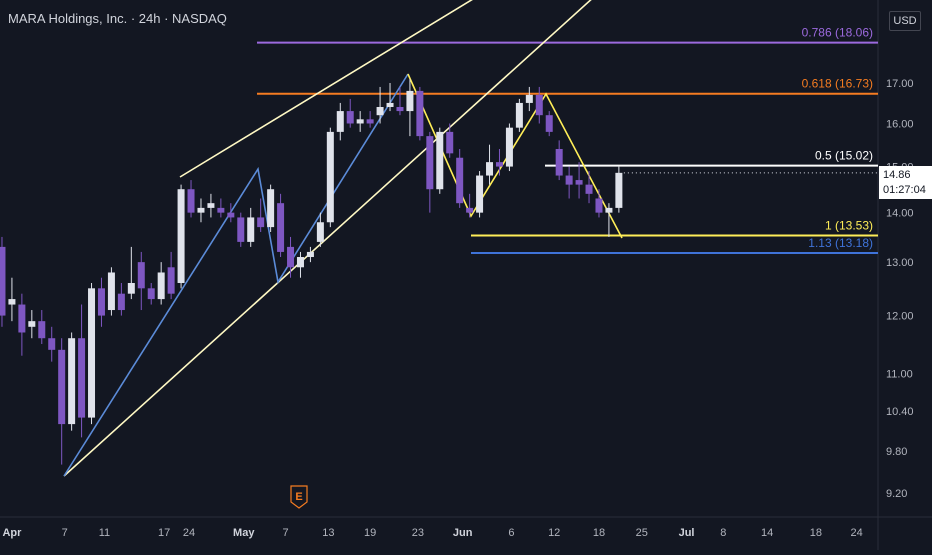  I want to click on fib-level-label: 1 (13.53), so click(849, 225).